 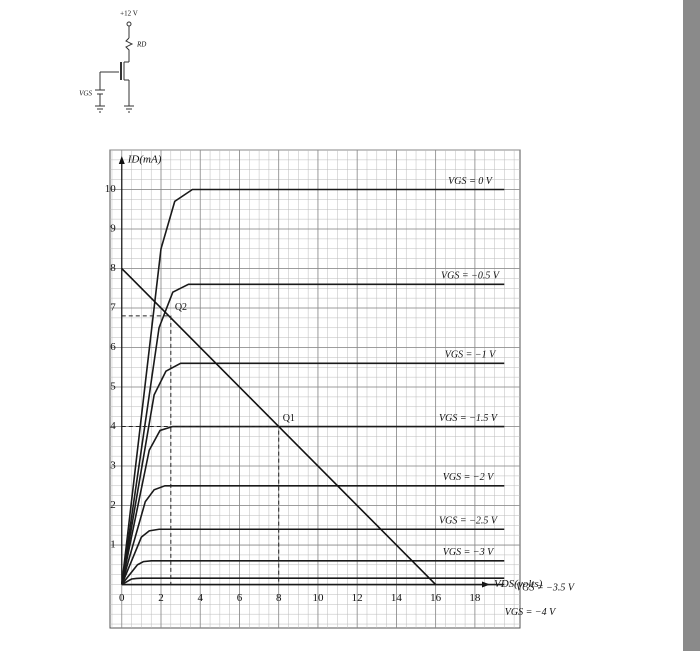 What do you see at coordinates (475, 598) in the screenshot?
I see `x-tick-label: 18` at bounding box center [475, 598].